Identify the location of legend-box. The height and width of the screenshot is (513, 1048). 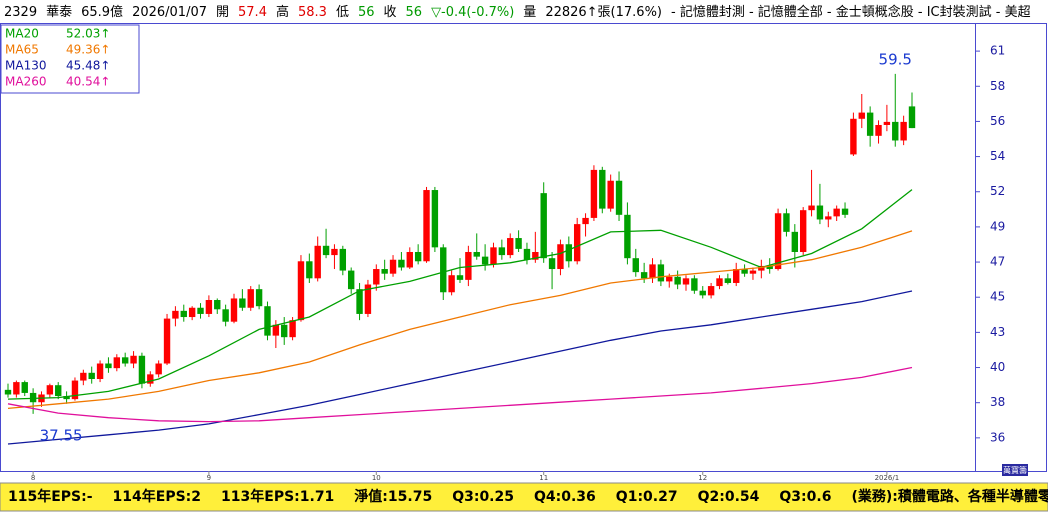
(70, 59).